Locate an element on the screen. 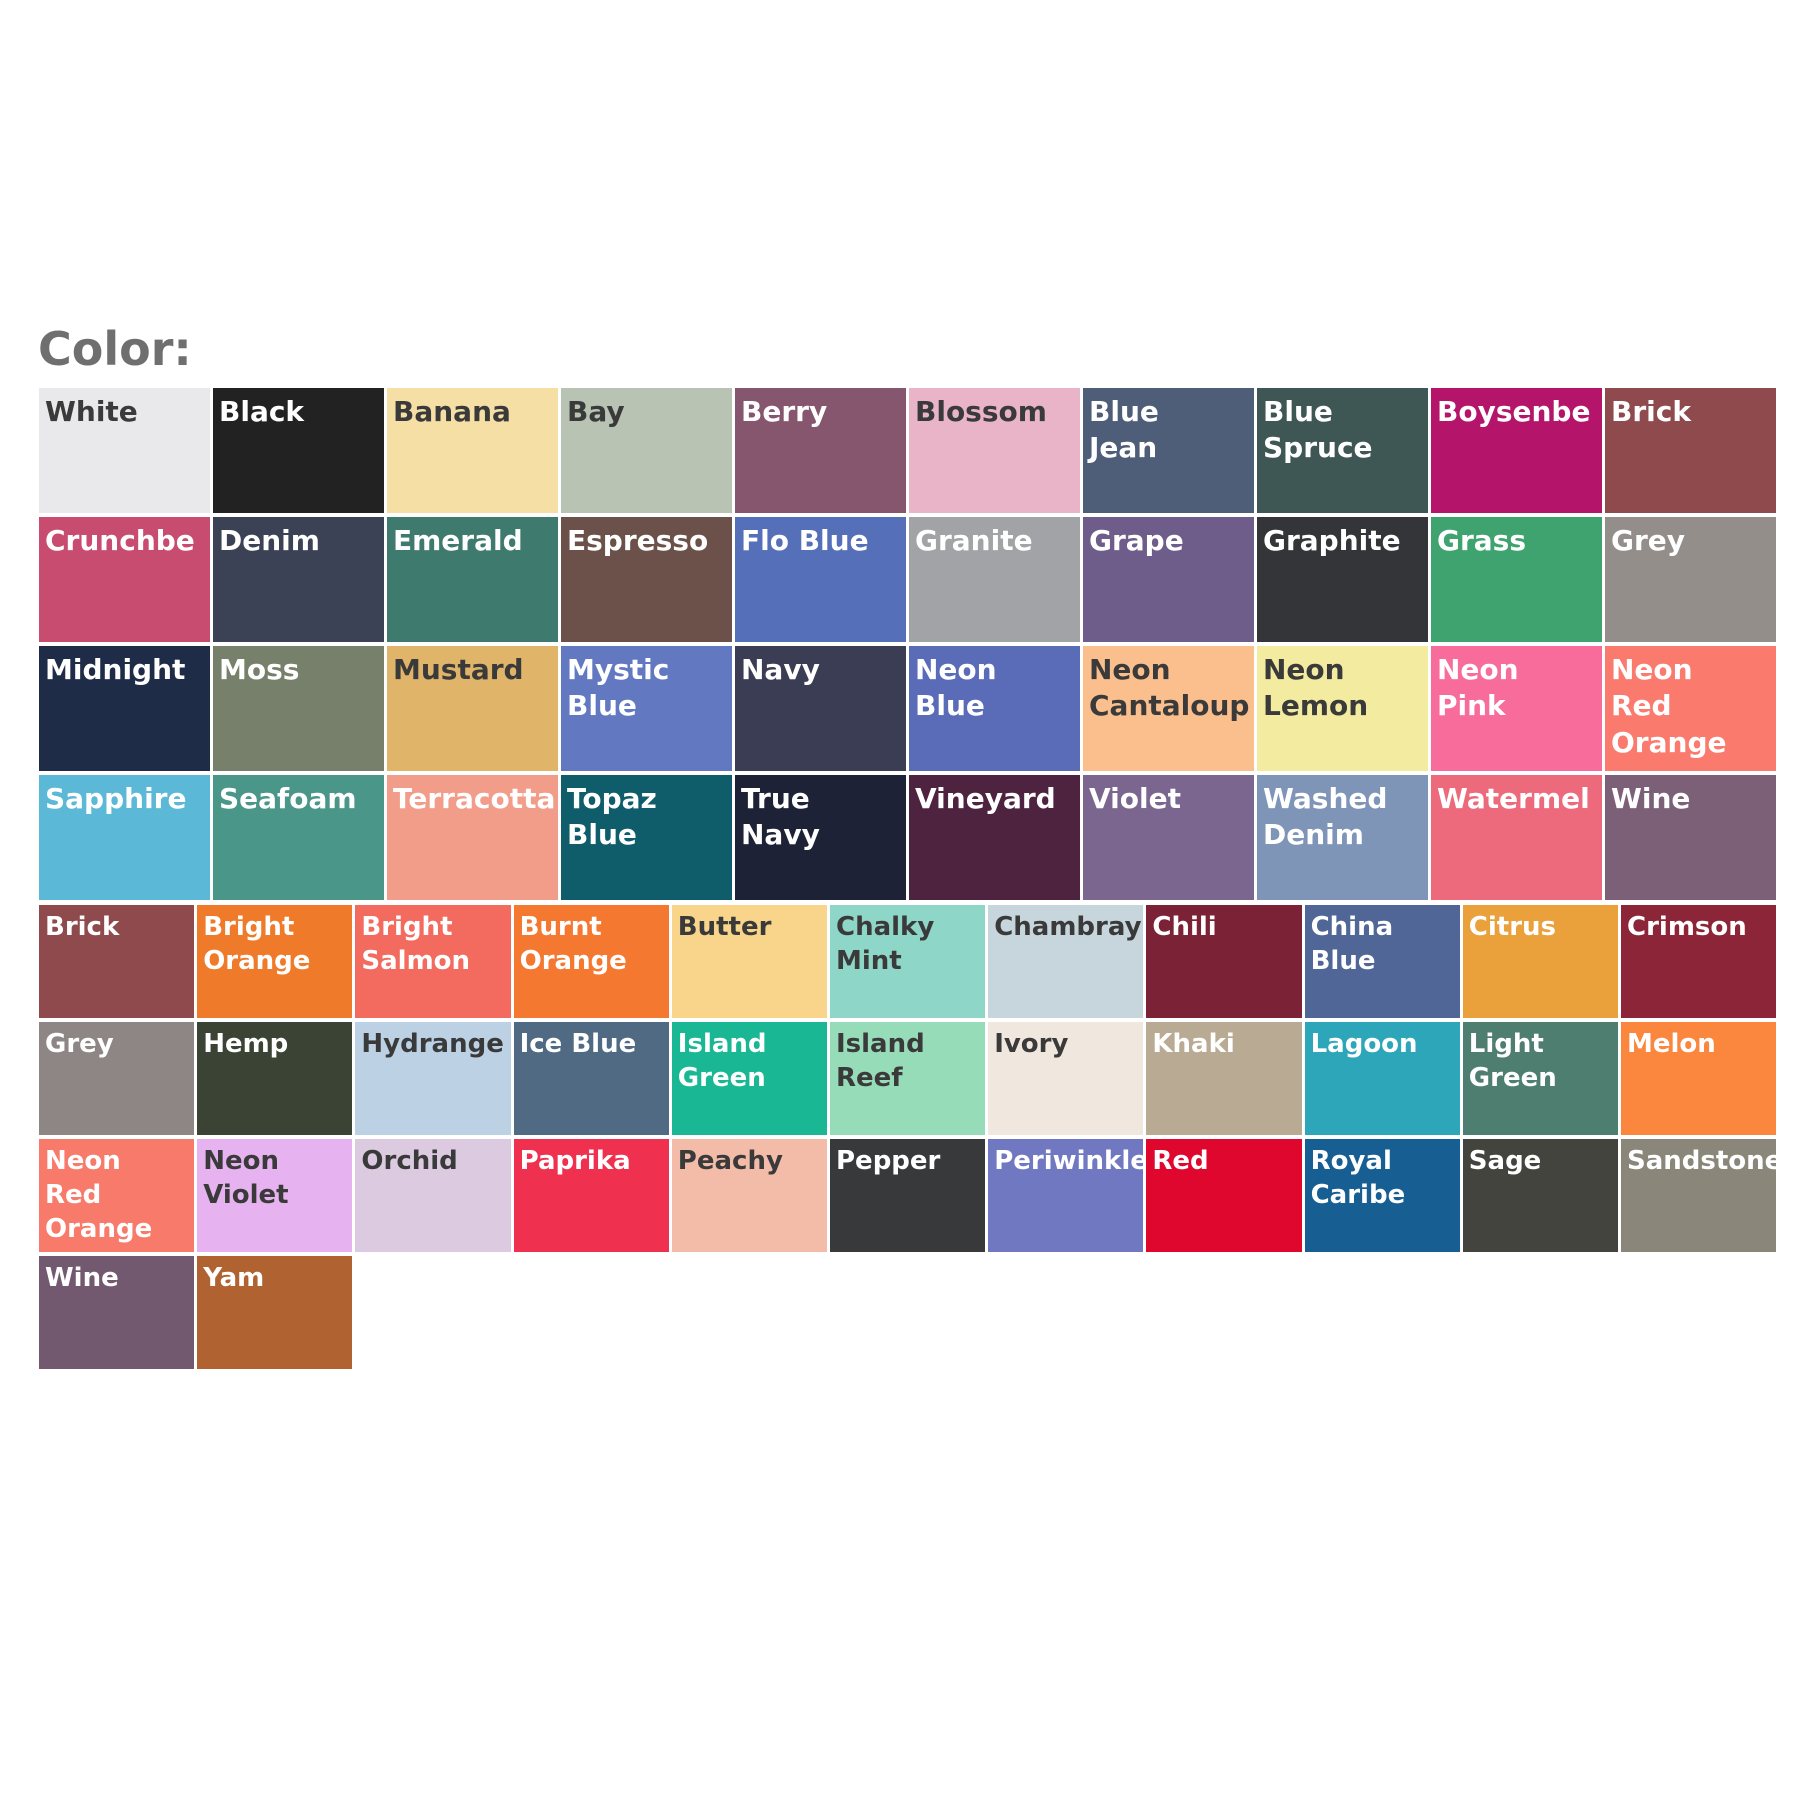 The image size is (1800, 1800). color-swatch: Granite is located at coordinates (994, 579).